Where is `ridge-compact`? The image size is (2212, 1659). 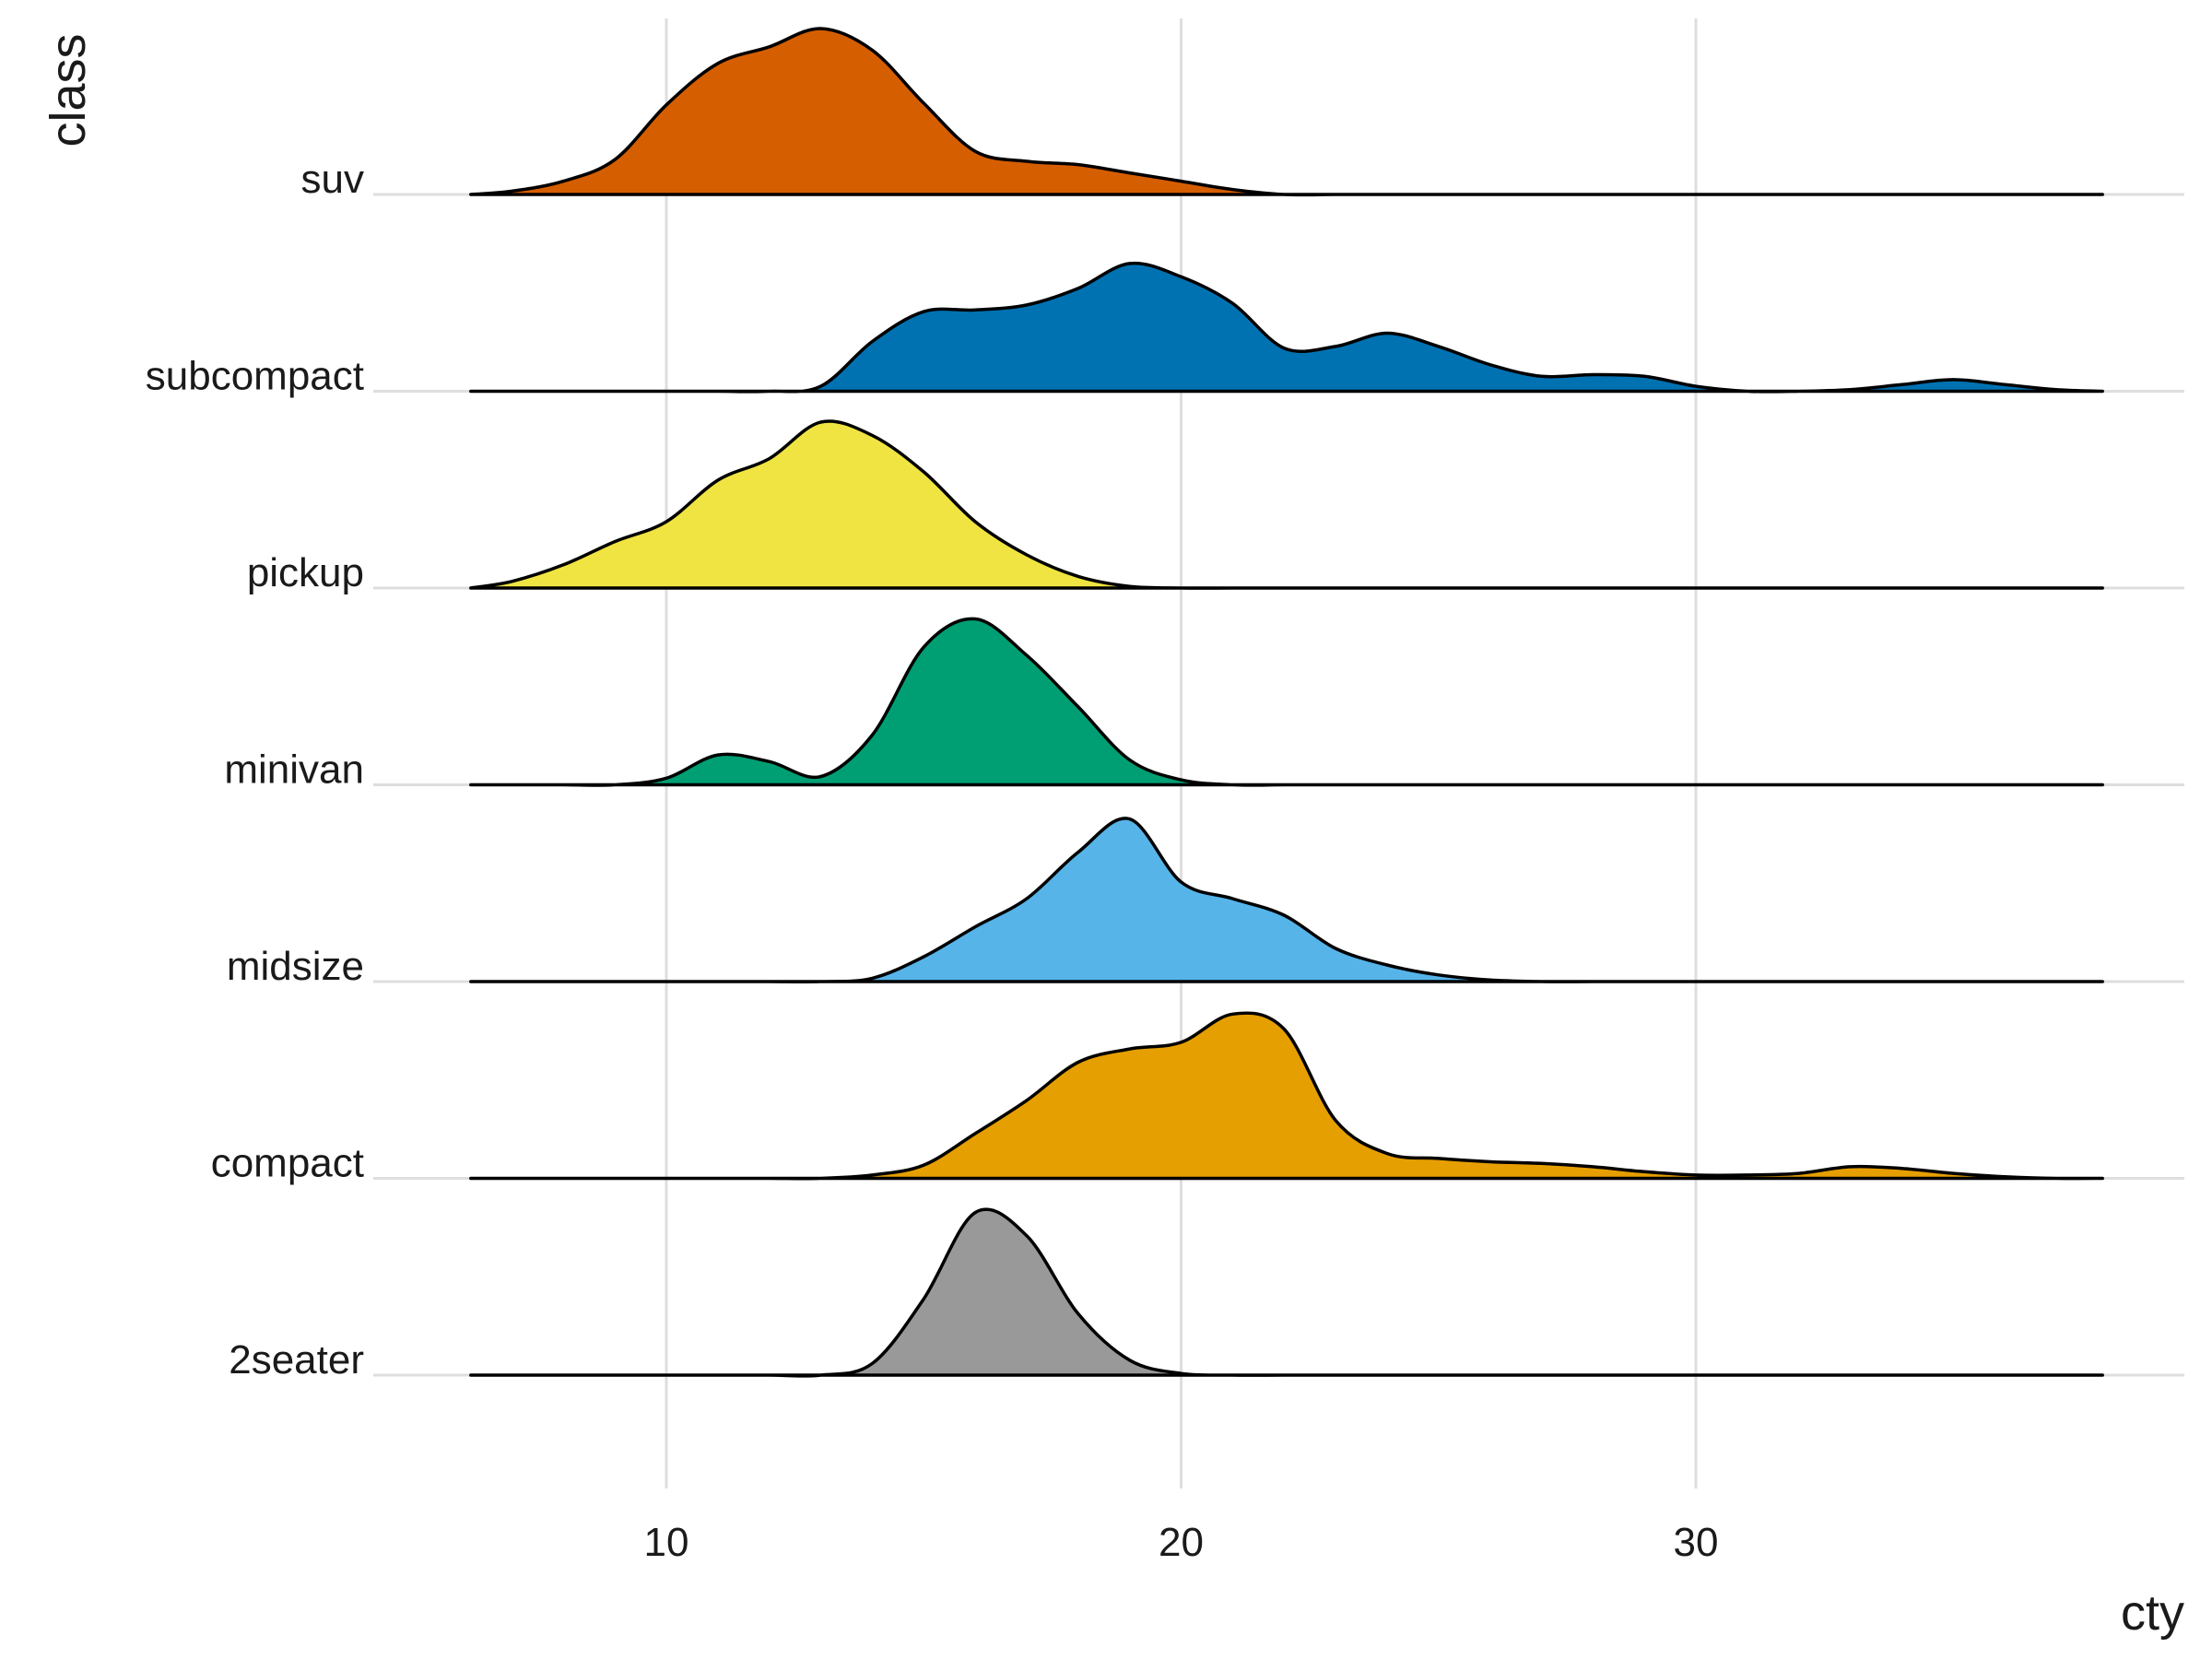 ridge-compact is located at coordinates (1286, 1096).